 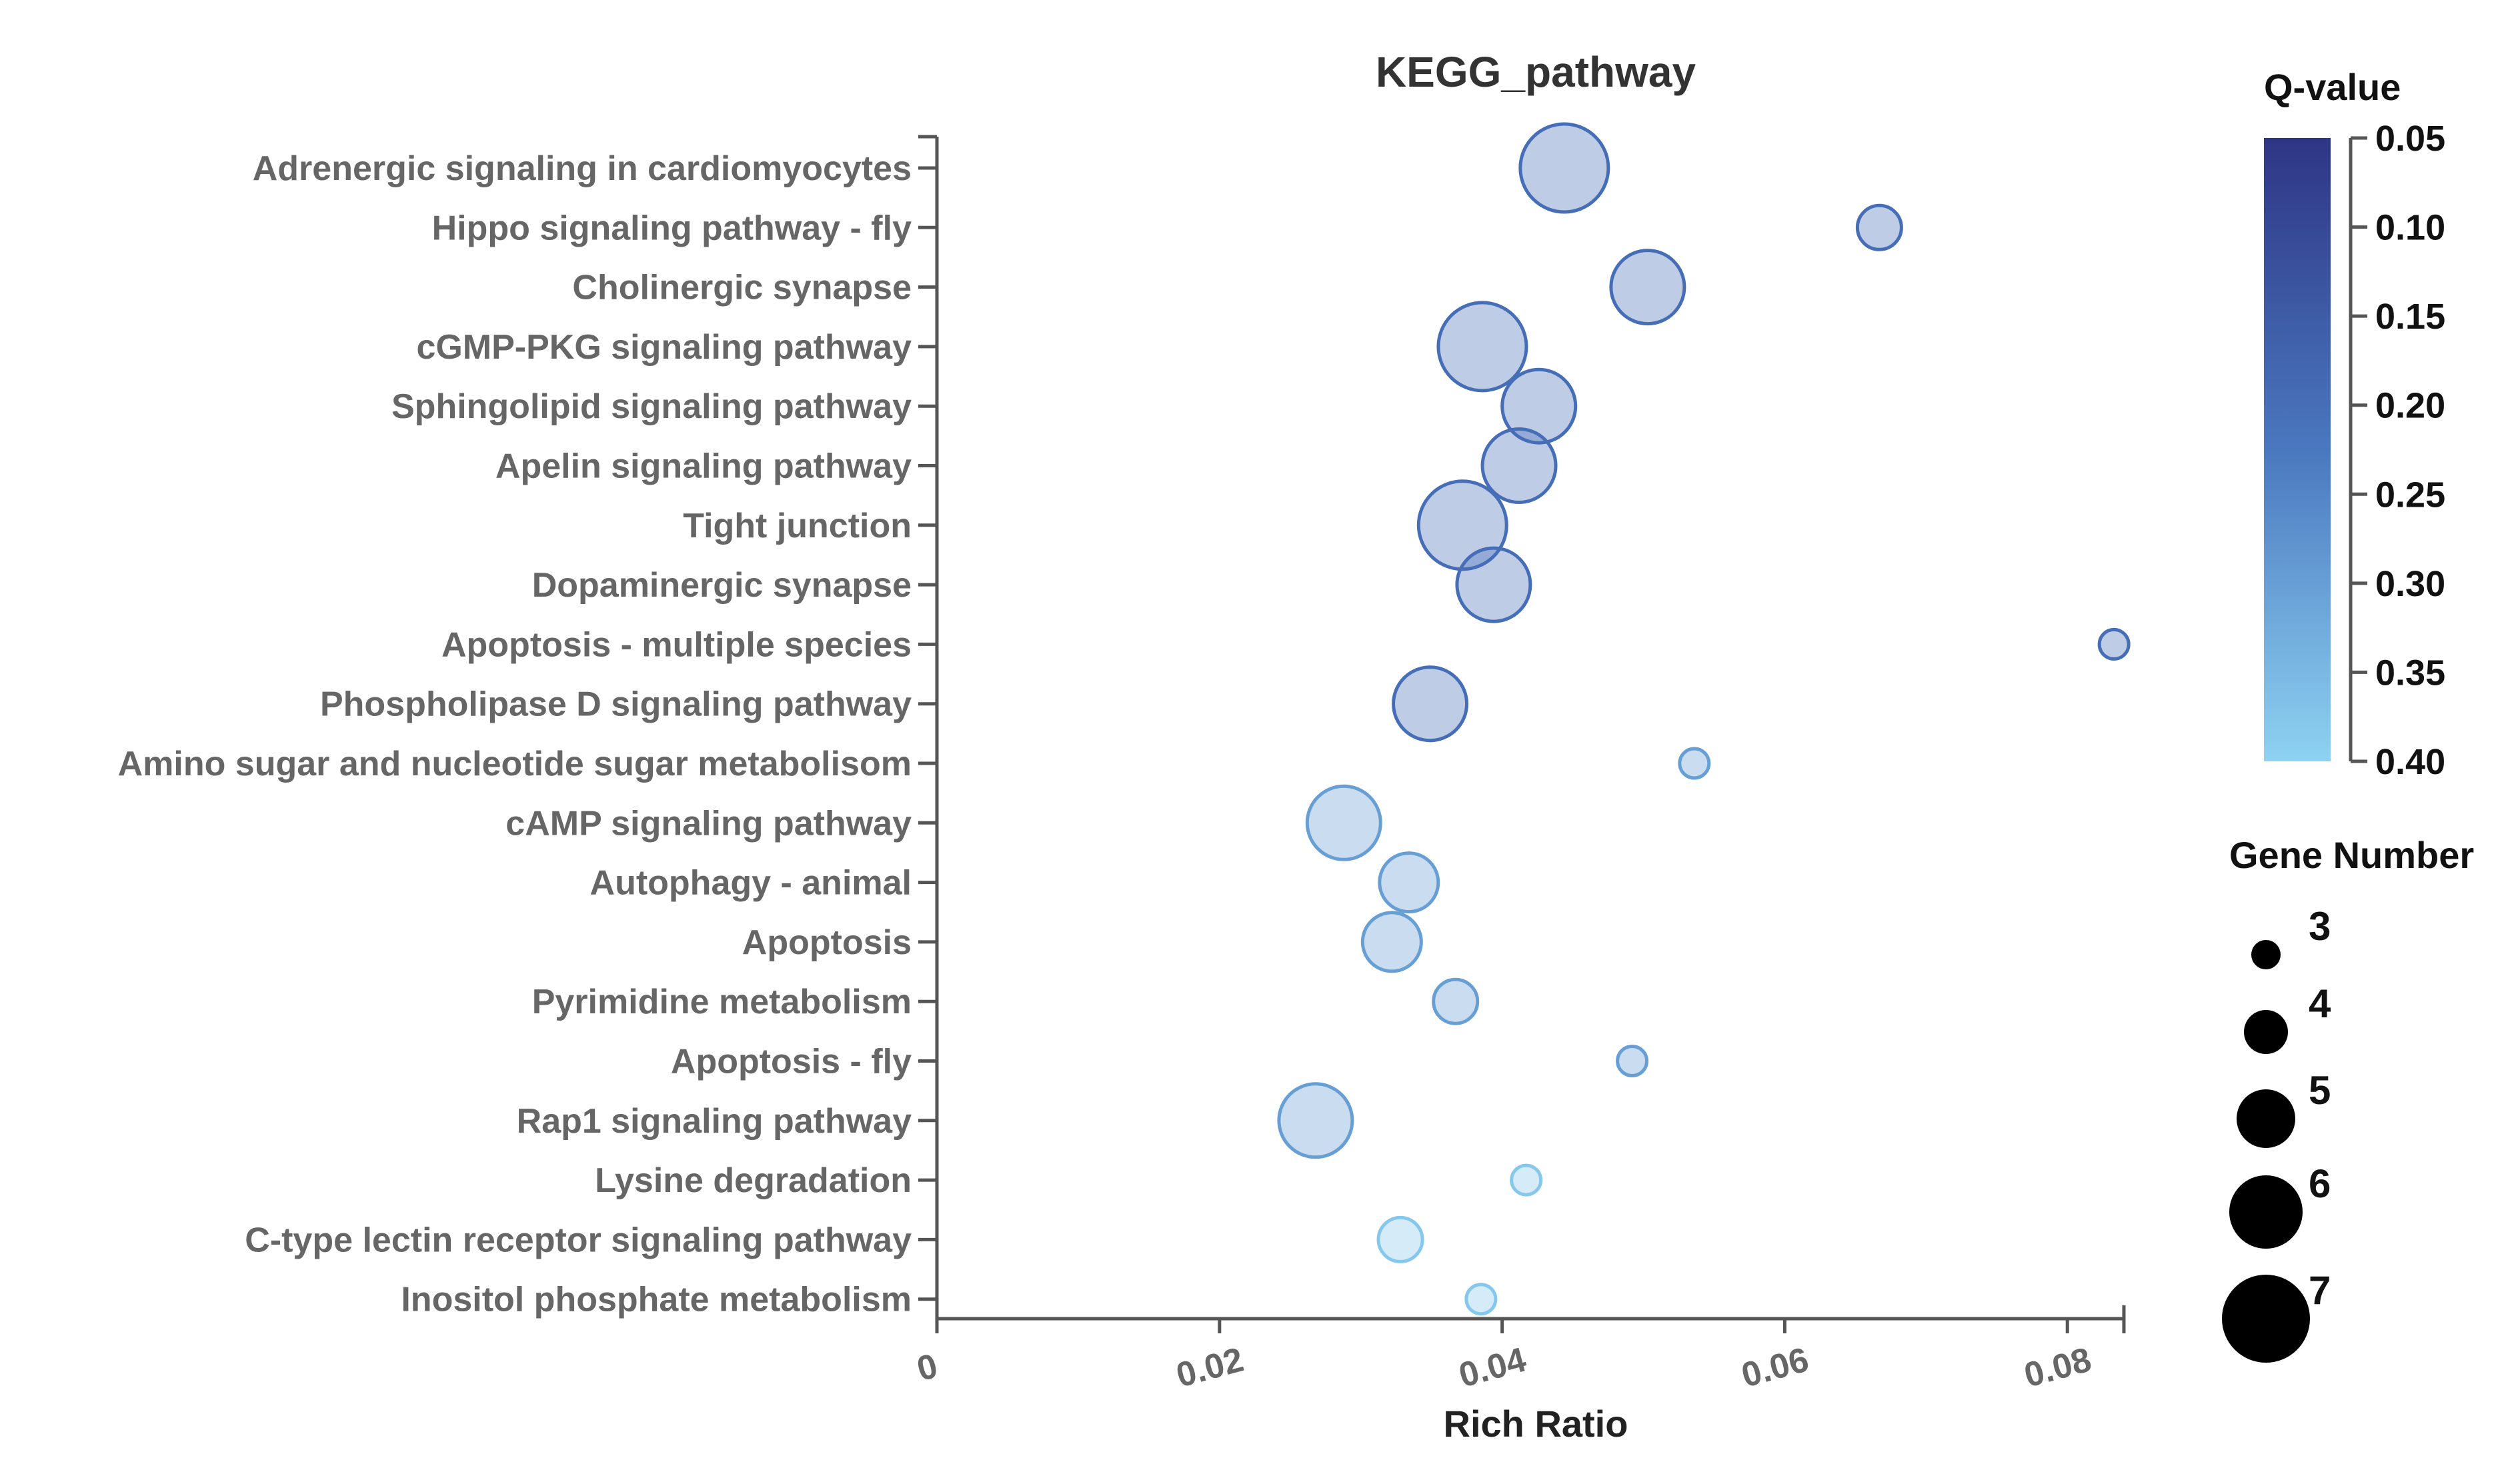 What do you see at coordinates (578, 1240) in the screenshot?
I see `y-tick-label: C-type lectin receptor signaling pathway` at bounding box center [578, 1240].